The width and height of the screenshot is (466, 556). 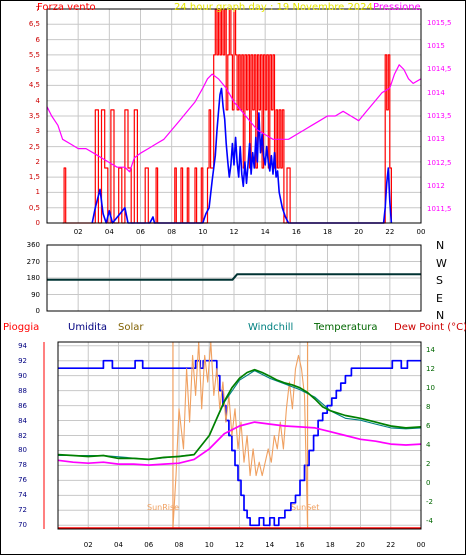 What do you see at coordinates (439, 298) in the screenshot?
I see `compass-label: E` at bounding box center [439, 298].